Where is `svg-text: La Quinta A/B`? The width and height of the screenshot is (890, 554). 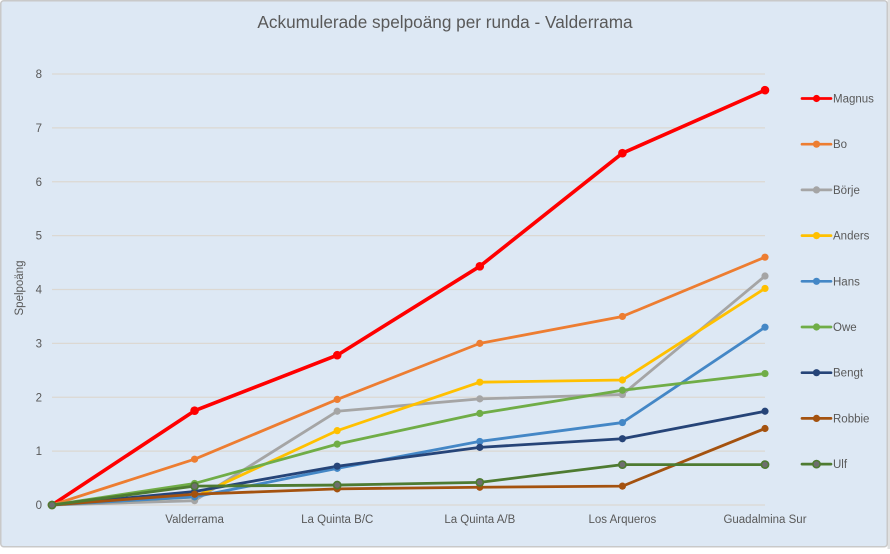 svg-text: La Quinta A/B is located at coordinates (479, 520).